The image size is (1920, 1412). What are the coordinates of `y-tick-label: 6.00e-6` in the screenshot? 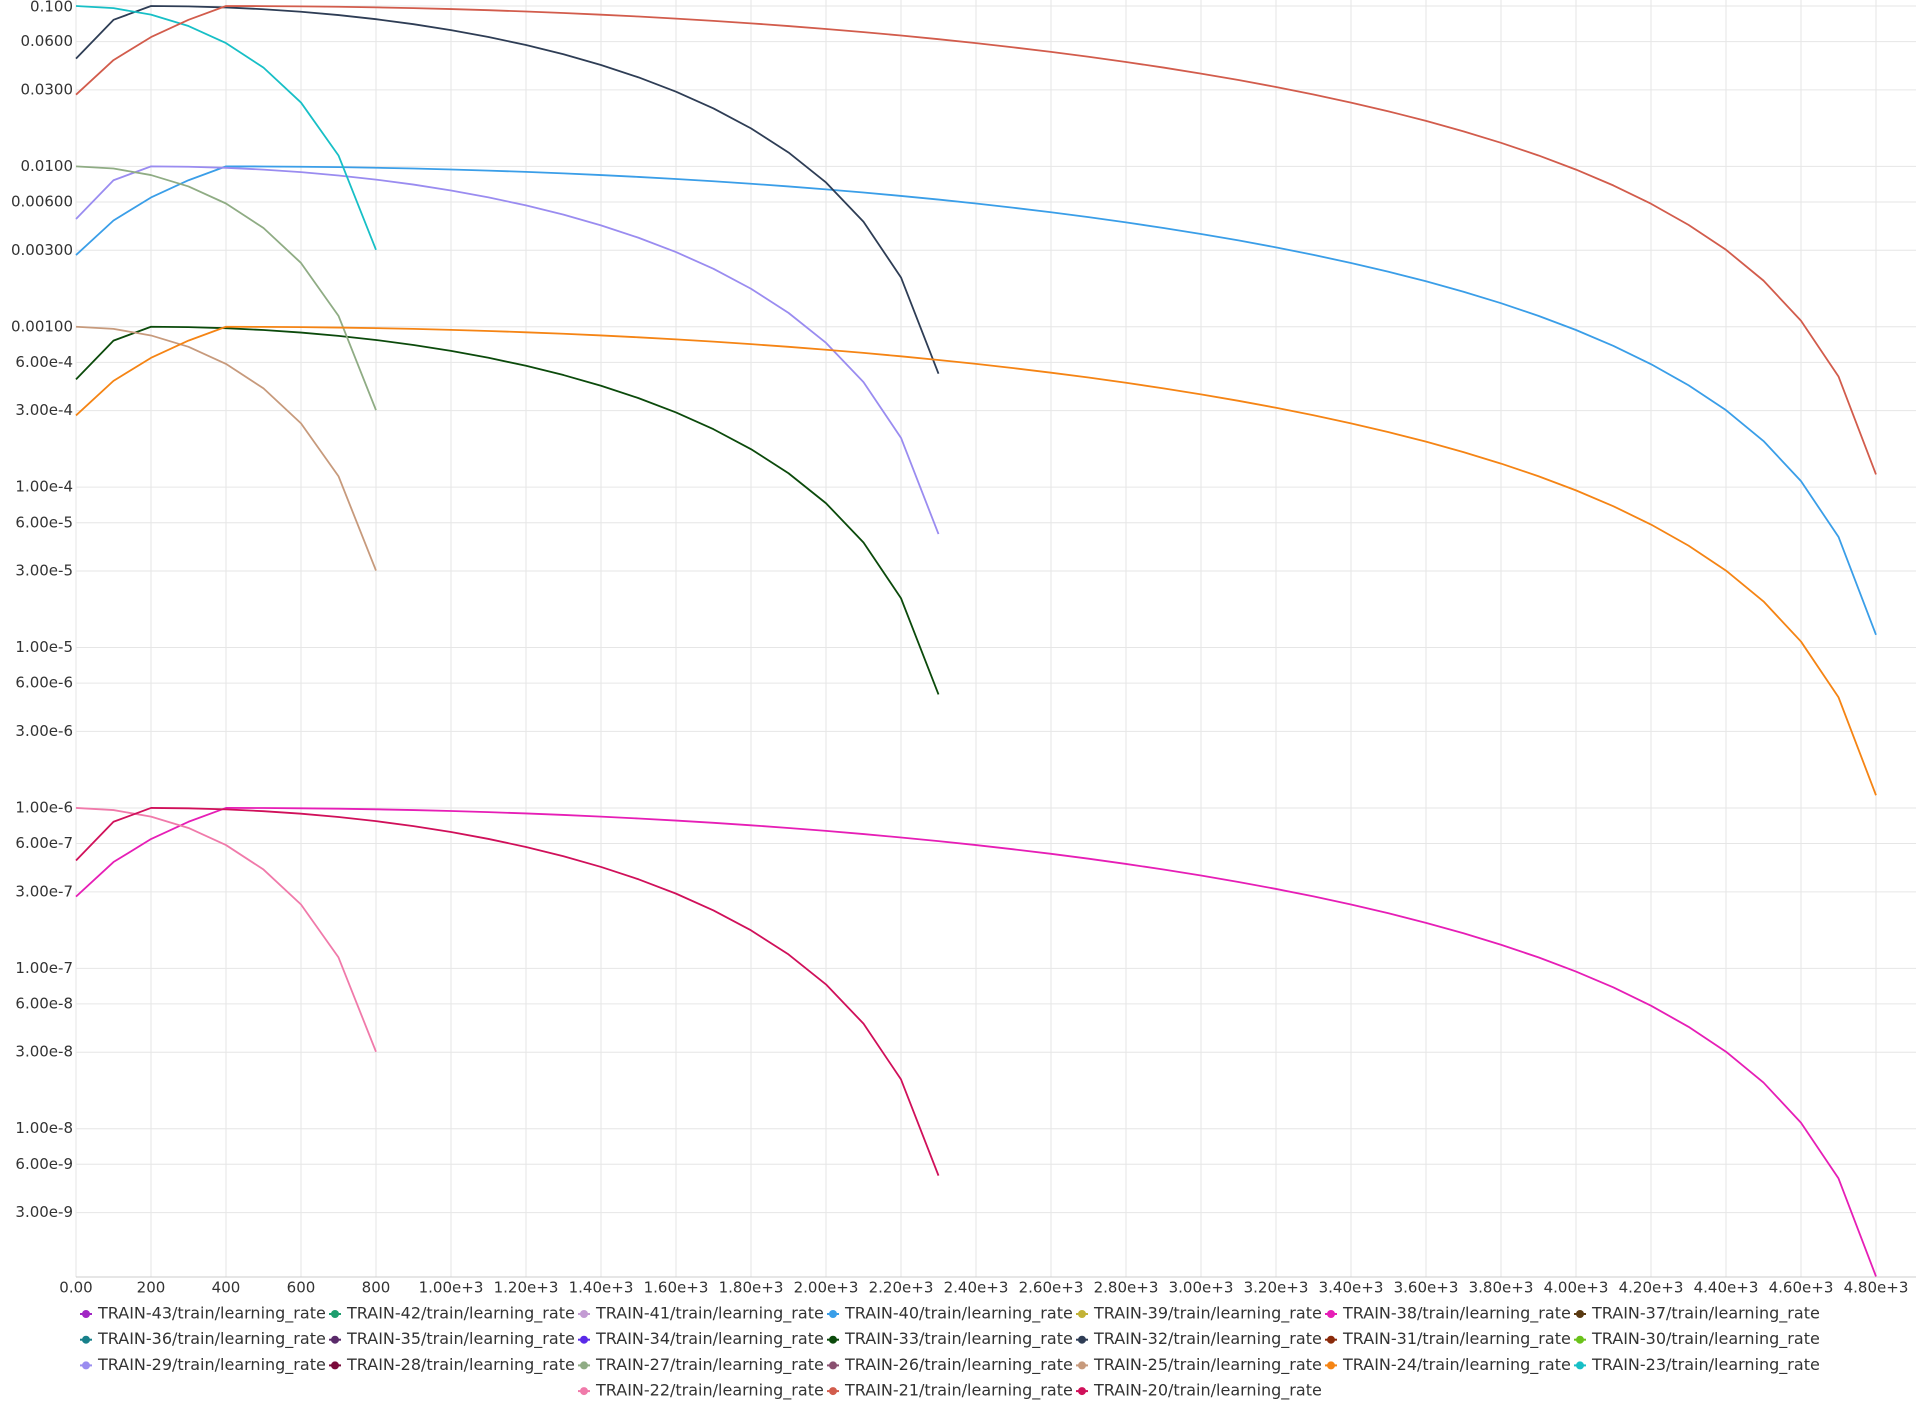 It's located at (44, 683).